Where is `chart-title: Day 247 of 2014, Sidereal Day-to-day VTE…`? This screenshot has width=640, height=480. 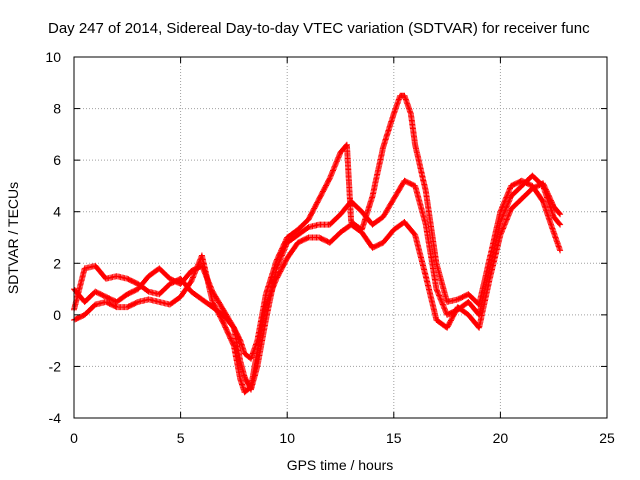
chart-title: Day 247 of 2014, Sidereal Day-to-day VTE… is located at coordinates (319, 28).